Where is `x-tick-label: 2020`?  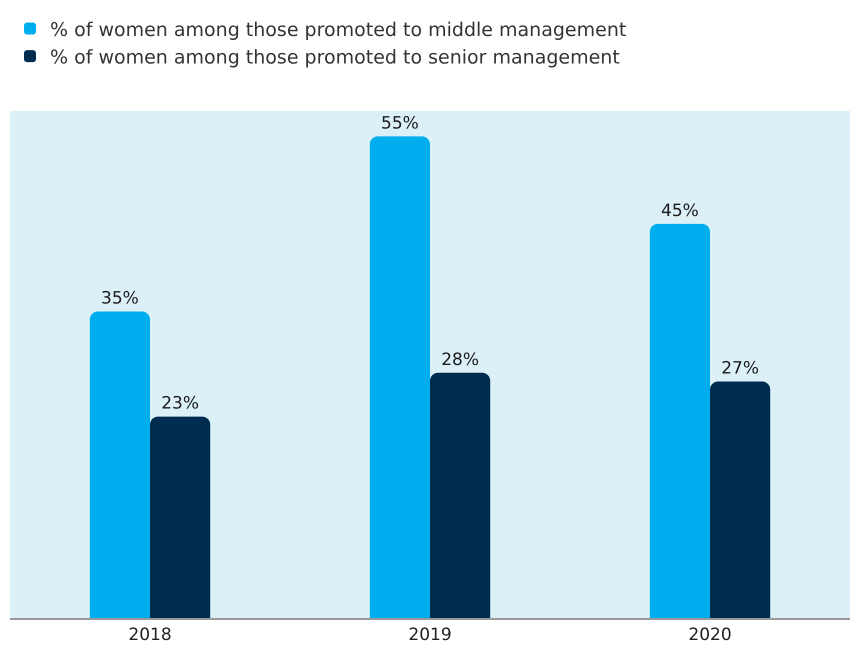
x-tick-label: 2020 is located at coordinates (710, 635).